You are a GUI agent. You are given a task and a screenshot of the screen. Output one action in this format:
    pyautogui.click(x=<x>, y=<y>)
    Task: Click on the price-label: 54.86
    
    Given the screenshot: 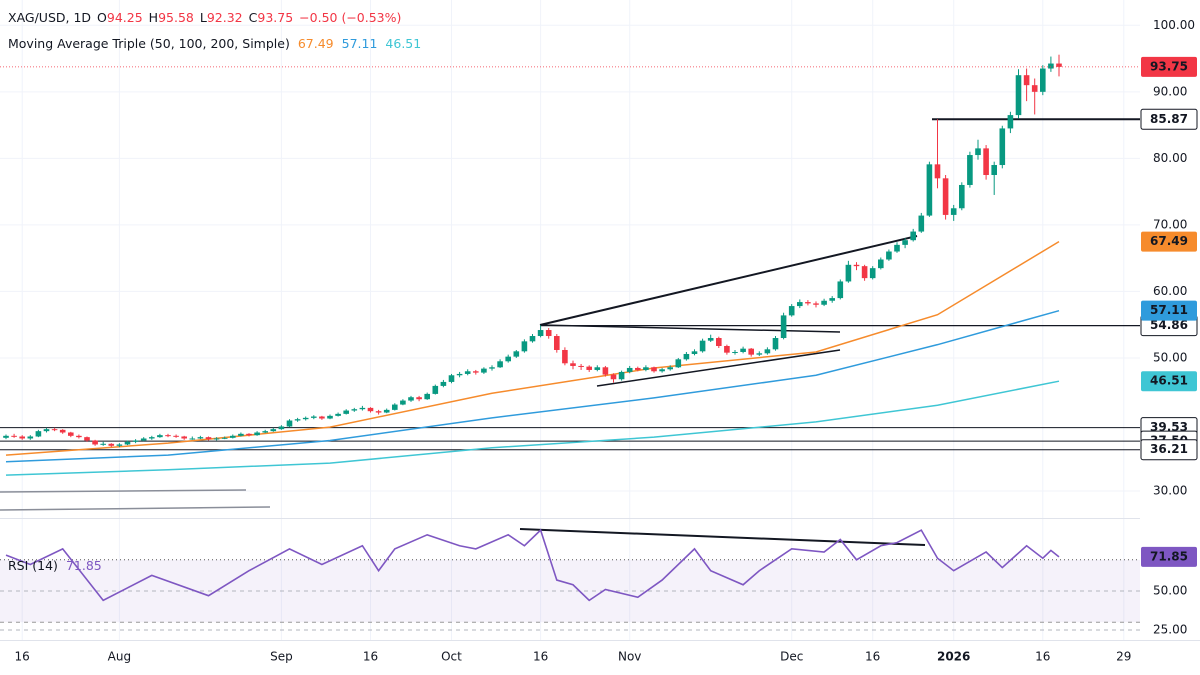 What is the action you would take?
    pyautogui.click(x=1169, y=325)
    